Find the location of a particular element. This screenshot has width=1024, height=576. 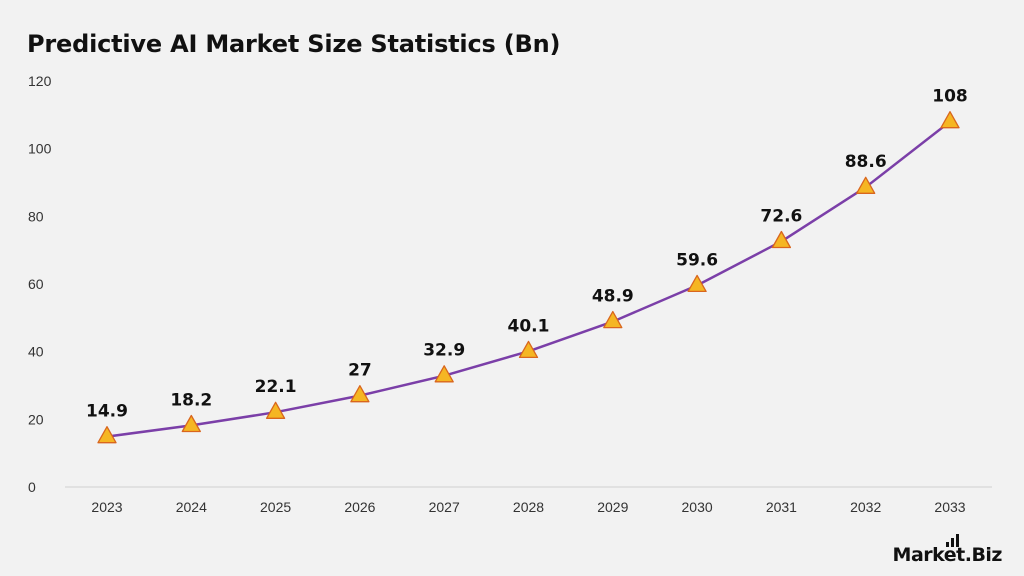

y-tick-label-100: 100 is located at coordinates (40, 149).